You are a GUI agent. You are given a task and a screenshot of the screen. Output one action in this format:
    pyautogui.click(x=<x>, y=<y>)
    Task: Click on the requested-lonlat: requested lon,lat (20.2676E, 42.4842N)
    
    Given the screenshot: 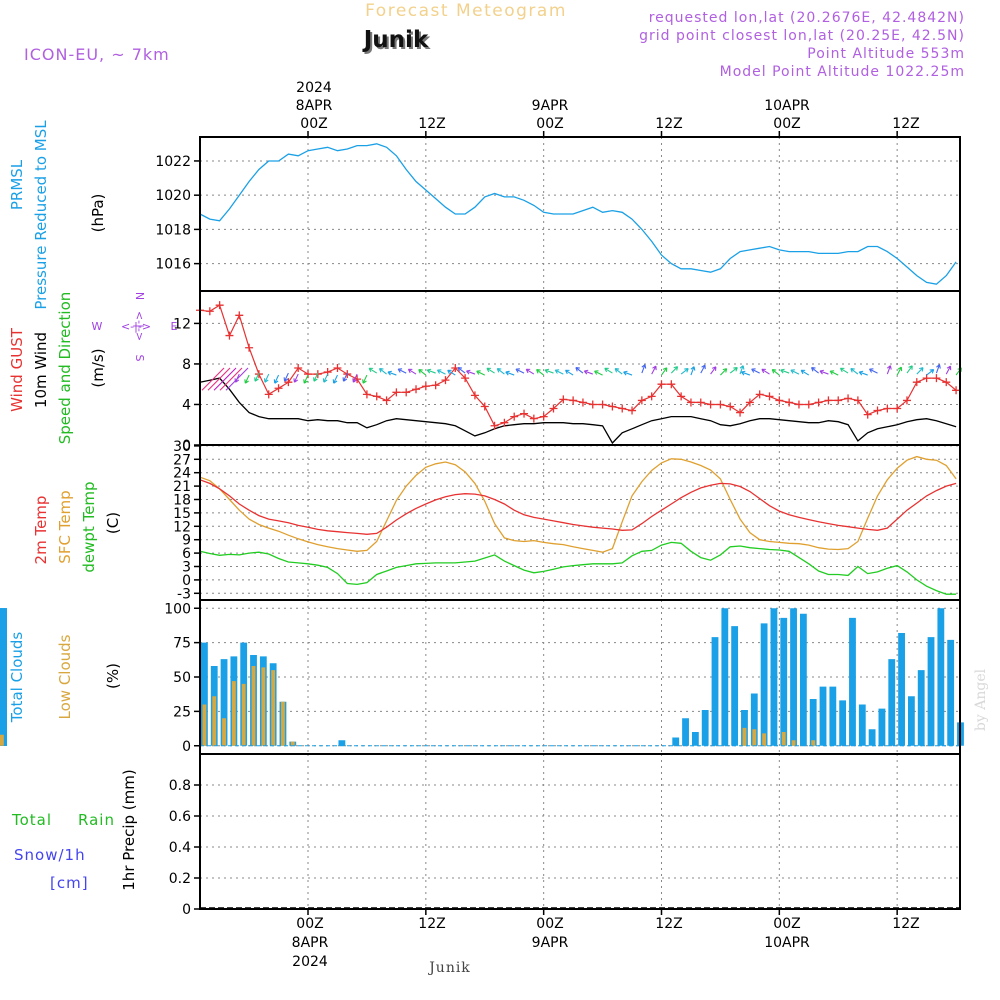 What is the action you would take?
    pyautogui.click(x=807, y=18)
    